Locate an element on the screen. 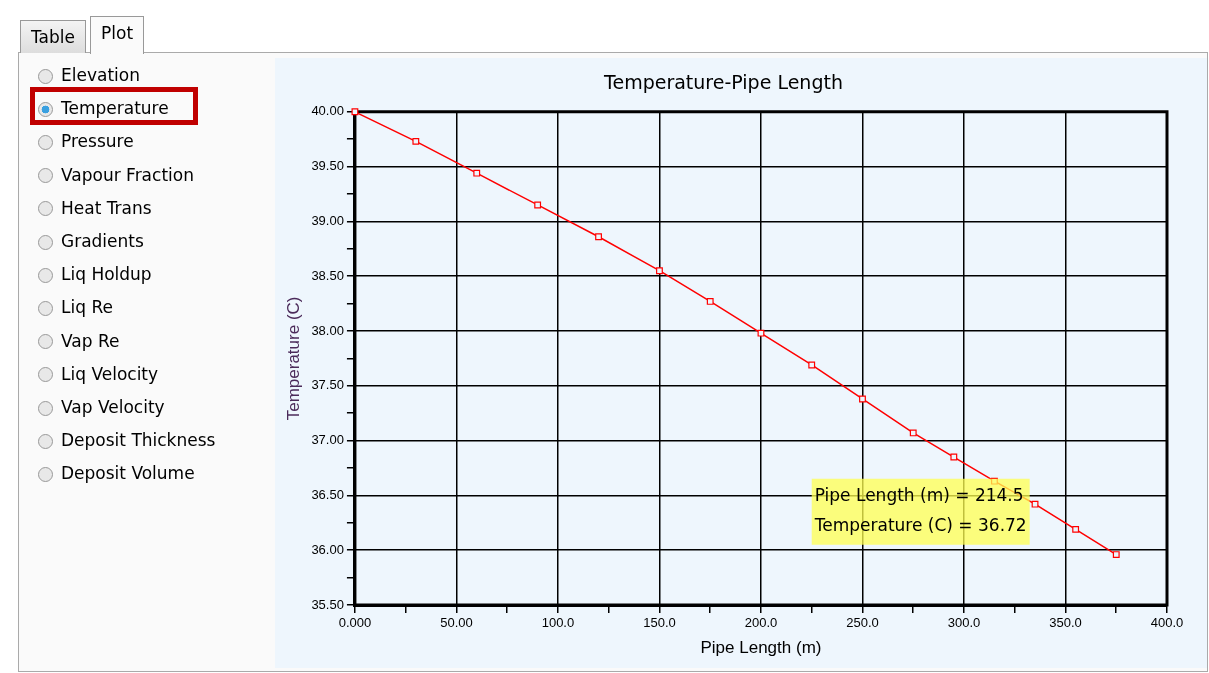 The width and height of the screenshot is (1209, 673). y-tick-label: 35.50 is located at coordinates (327, 604).